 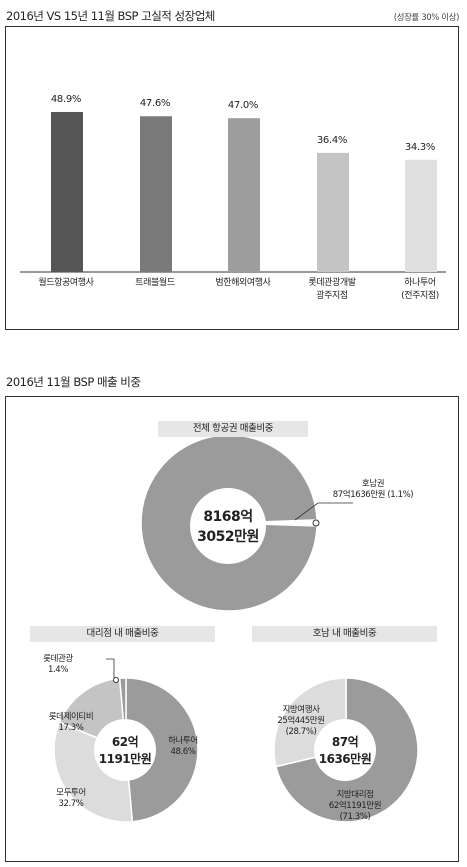 I want to click on local-travel-label: 지방여행사 25억445만원 (28.7%), so click(x=301, y=721).